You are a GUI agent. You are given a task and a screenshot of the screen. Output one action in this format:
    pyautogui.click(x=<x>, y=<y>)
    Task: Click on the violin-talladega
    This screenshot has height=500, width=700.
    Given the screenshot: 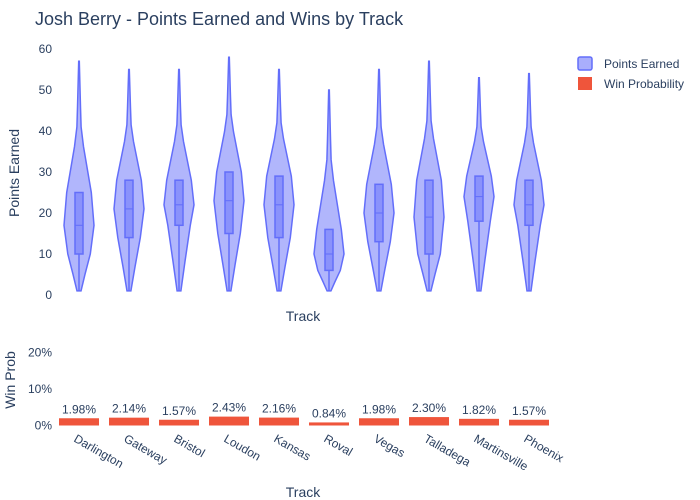 What is the action you would take?
    pyautogui.click(x=429, y=176)
    